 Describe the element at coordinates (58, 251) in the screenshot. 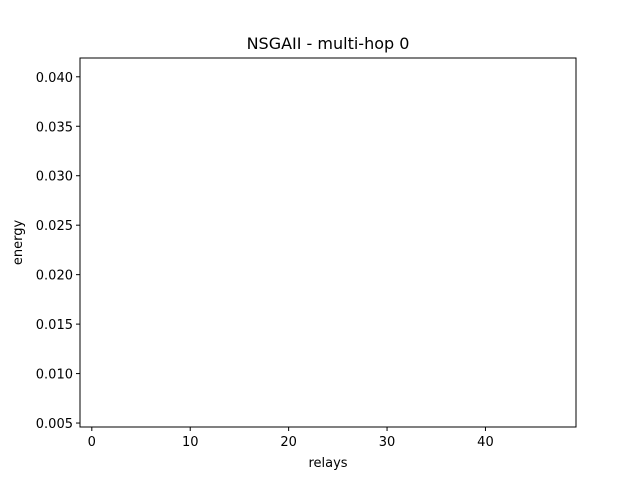

I see `y-axis: 0.005 0.010 0.015 0.020 0.025 0.030 0.035 0.040` at that location.